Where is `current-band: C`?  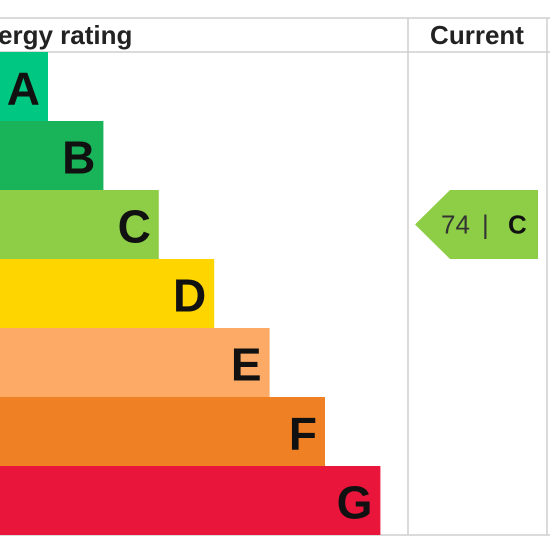 current-band: C is located at coordinates (517, 225).